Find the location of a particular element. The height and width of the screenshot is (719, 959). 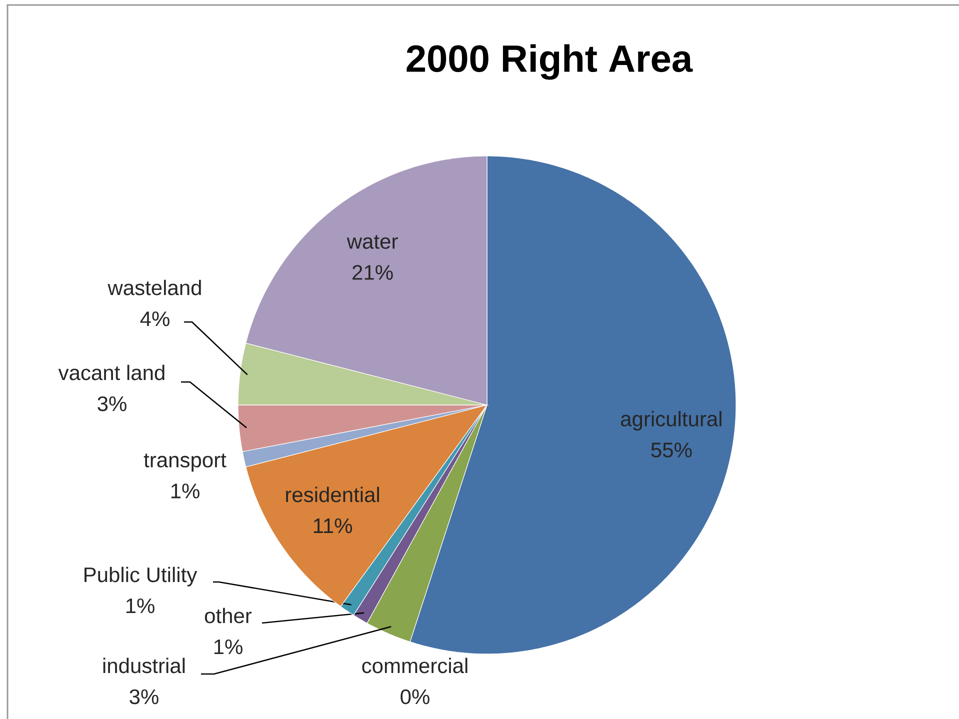

slice-label: other is located at coordinates (228, 616).